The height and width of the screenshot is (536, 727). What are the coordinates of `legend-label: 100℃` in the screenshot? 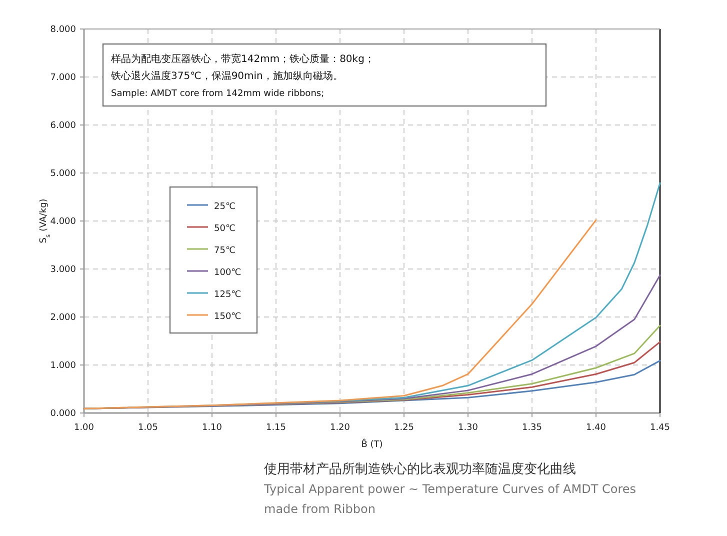 It's located at (228, 273).